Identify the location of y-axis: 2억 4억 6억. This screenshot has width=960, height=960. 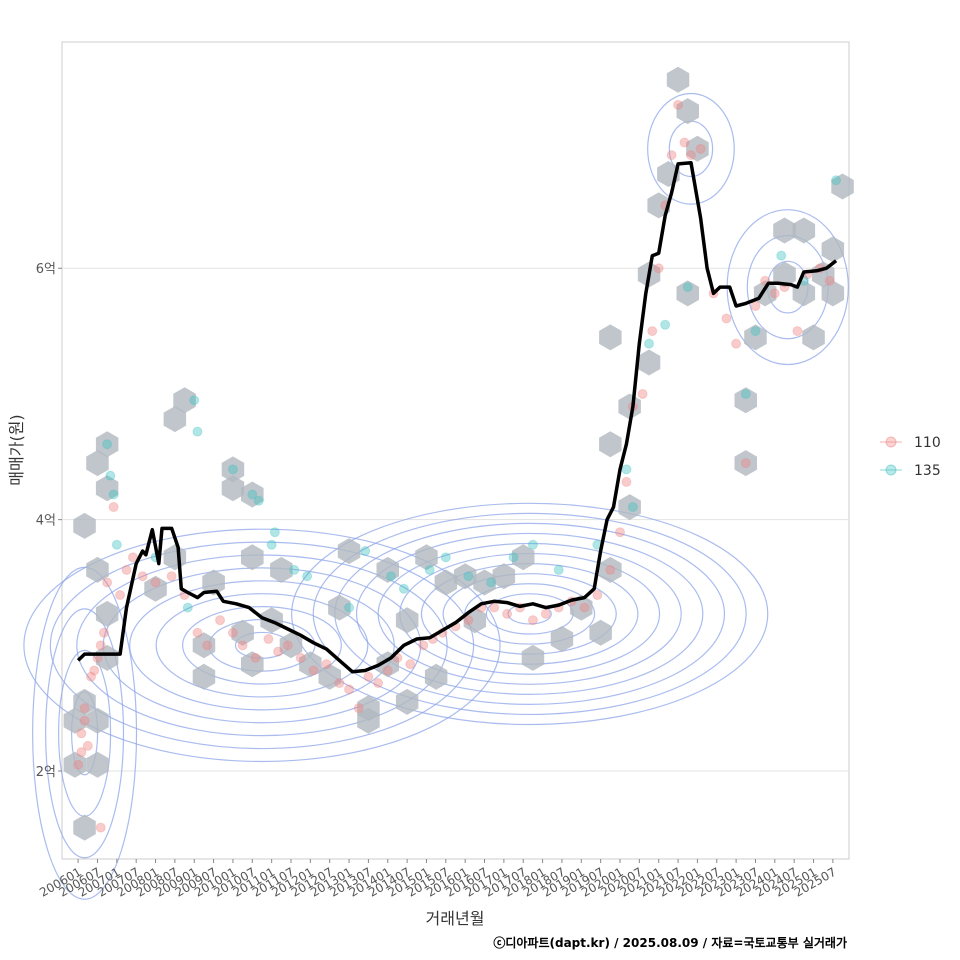
(49, 521).